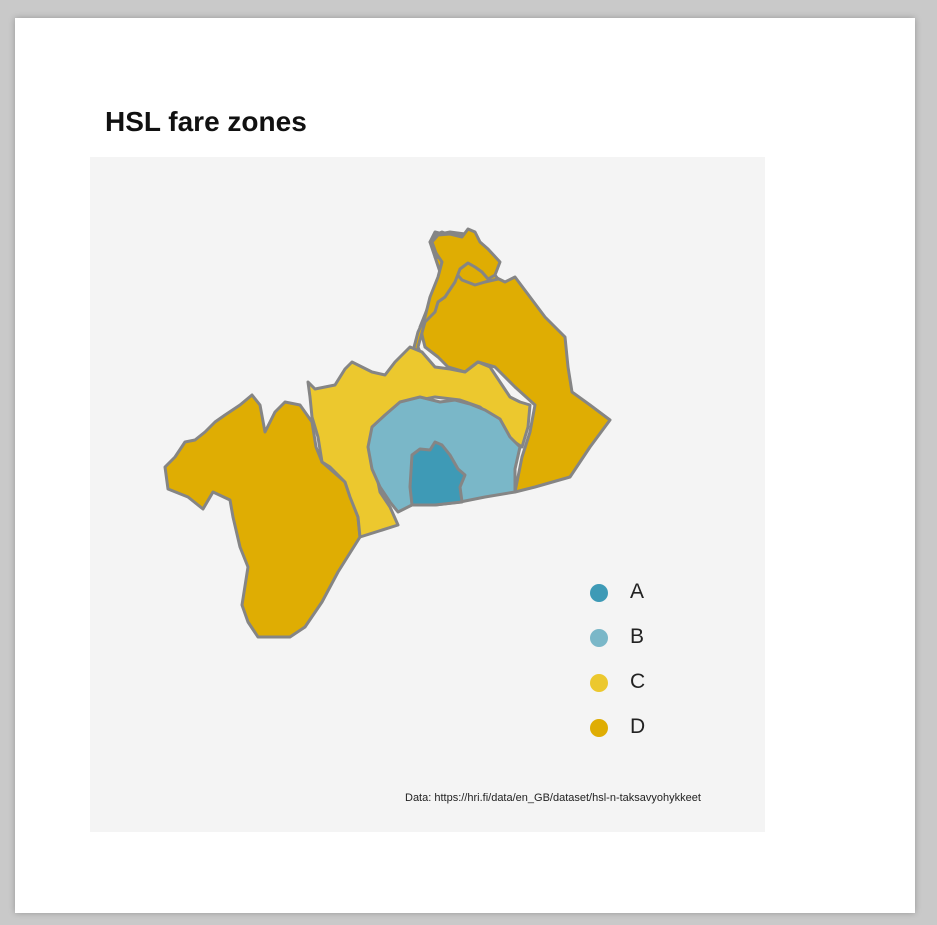 Image resolution: width=937 pixels, height=925 pixels. Describe the element at coordinates (599, 593) in the screenshot. I see `legend-swatch-a` at that location.